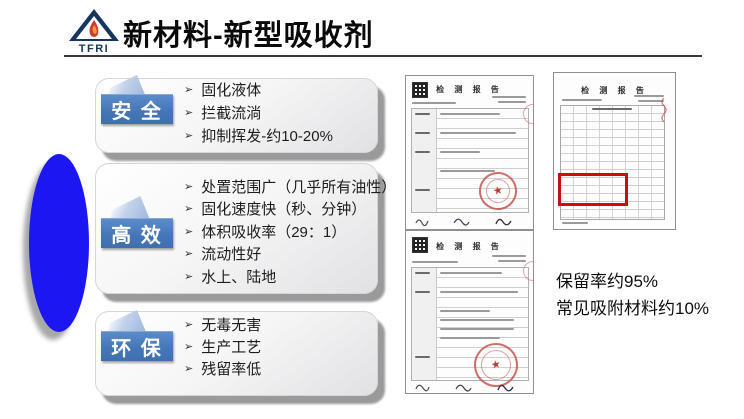 This screenshot has height=419, width=744. Describe the element at coordinates (231, 369) in the screenshot. I see `list-item-text: 残留率低` at that location.